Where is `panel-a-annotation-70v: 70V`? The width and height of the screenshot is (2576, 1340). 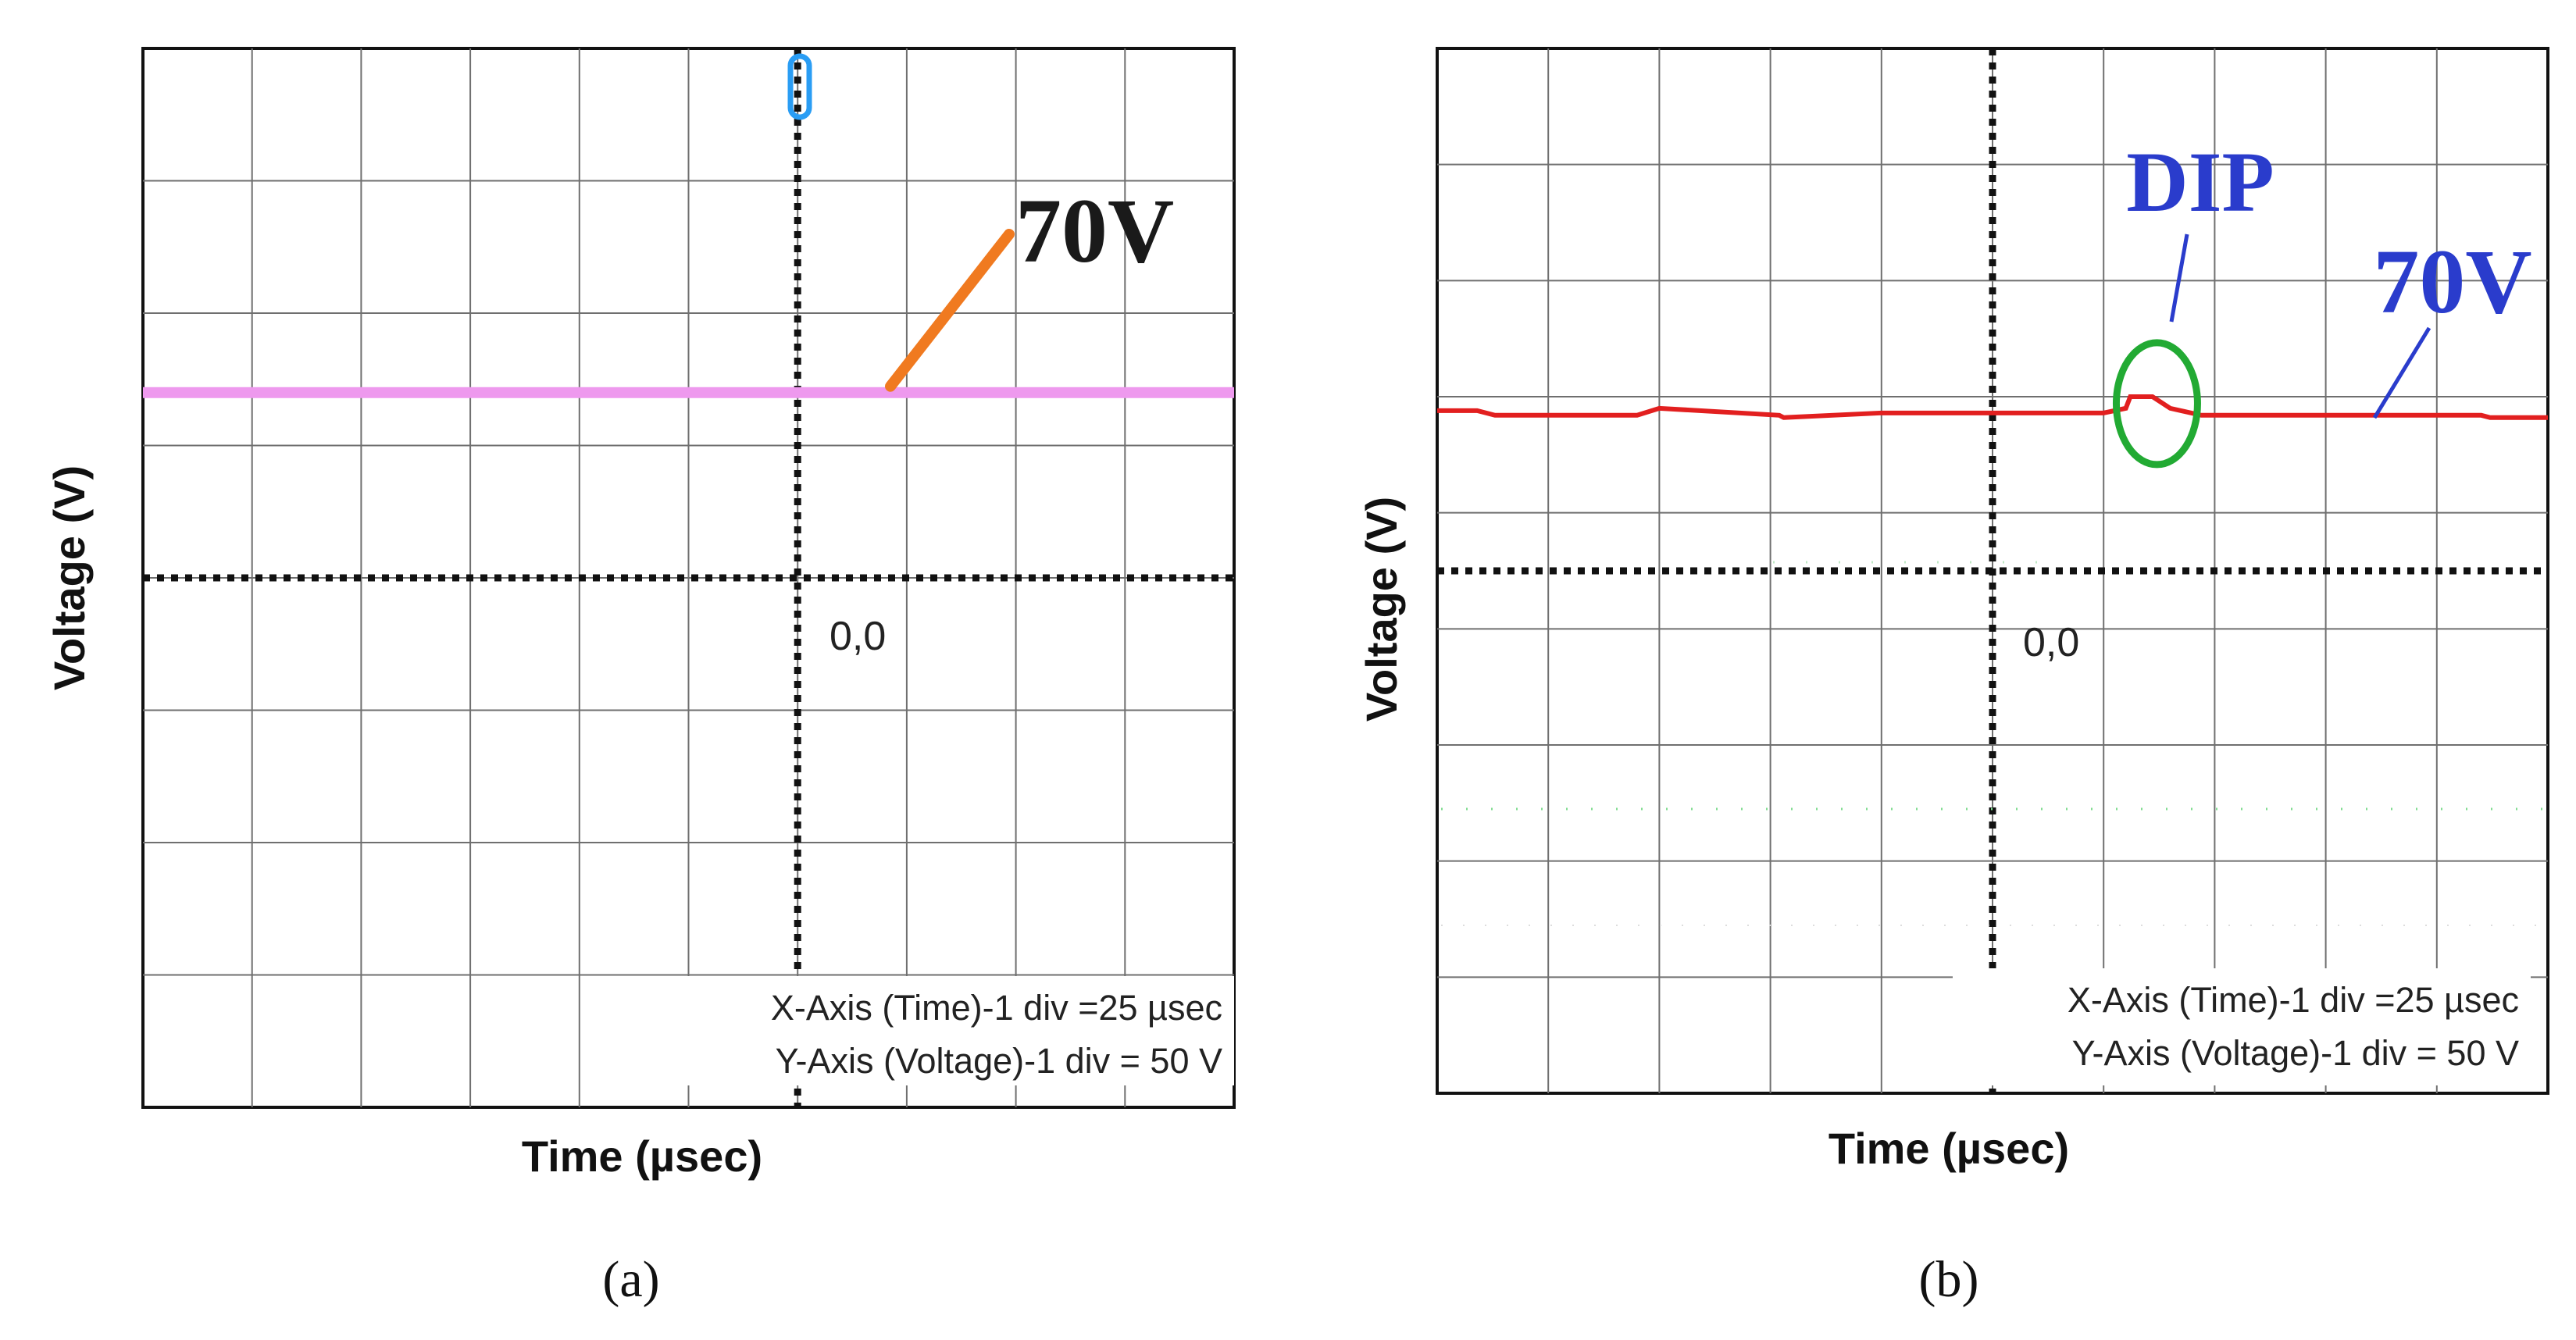 panel-a-annotation-70v: 70V is located at coordinates (1094, 231).